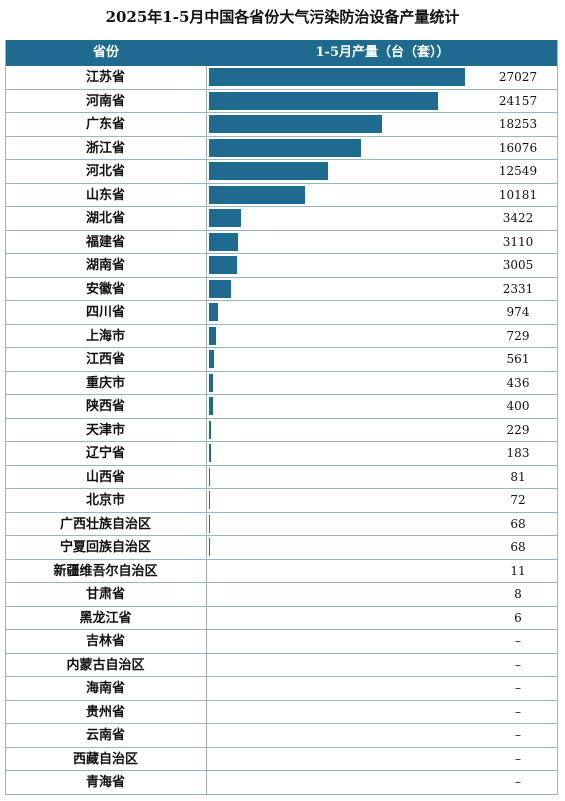 The image size is (565, 801). What do you see at coordinates (518, 241) in the screenshot?
I see `value-label: 3110` at bounding box center [518, 241].